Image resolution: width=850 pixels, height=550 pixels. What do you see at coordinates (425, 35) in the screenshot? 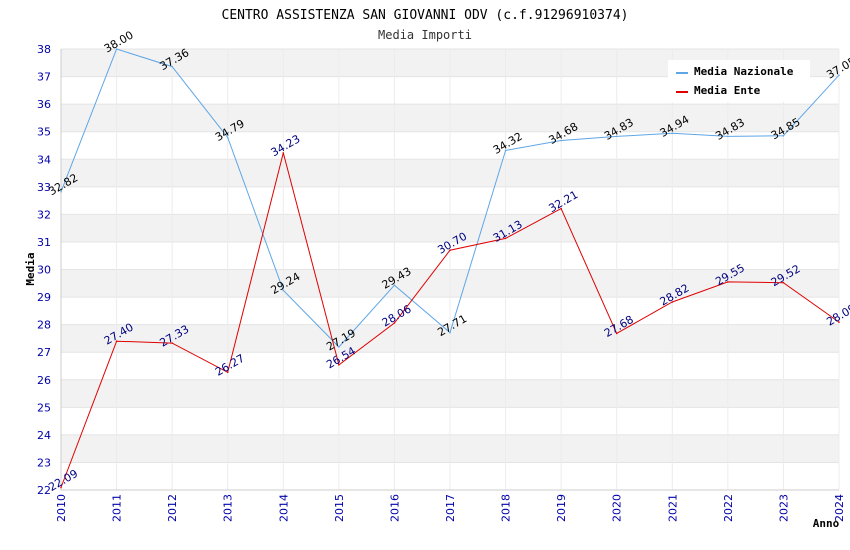
I see `chart-subtitle: Media Importi` at bounding box center [425, 35].